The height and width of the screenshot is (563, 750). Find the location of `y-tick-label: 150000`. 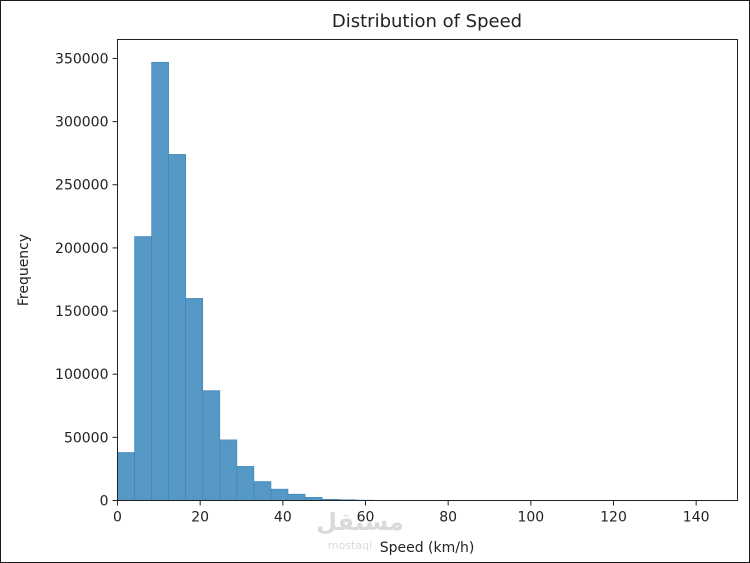

y-tick-label: 150000 is located at coordinates (81, 312).